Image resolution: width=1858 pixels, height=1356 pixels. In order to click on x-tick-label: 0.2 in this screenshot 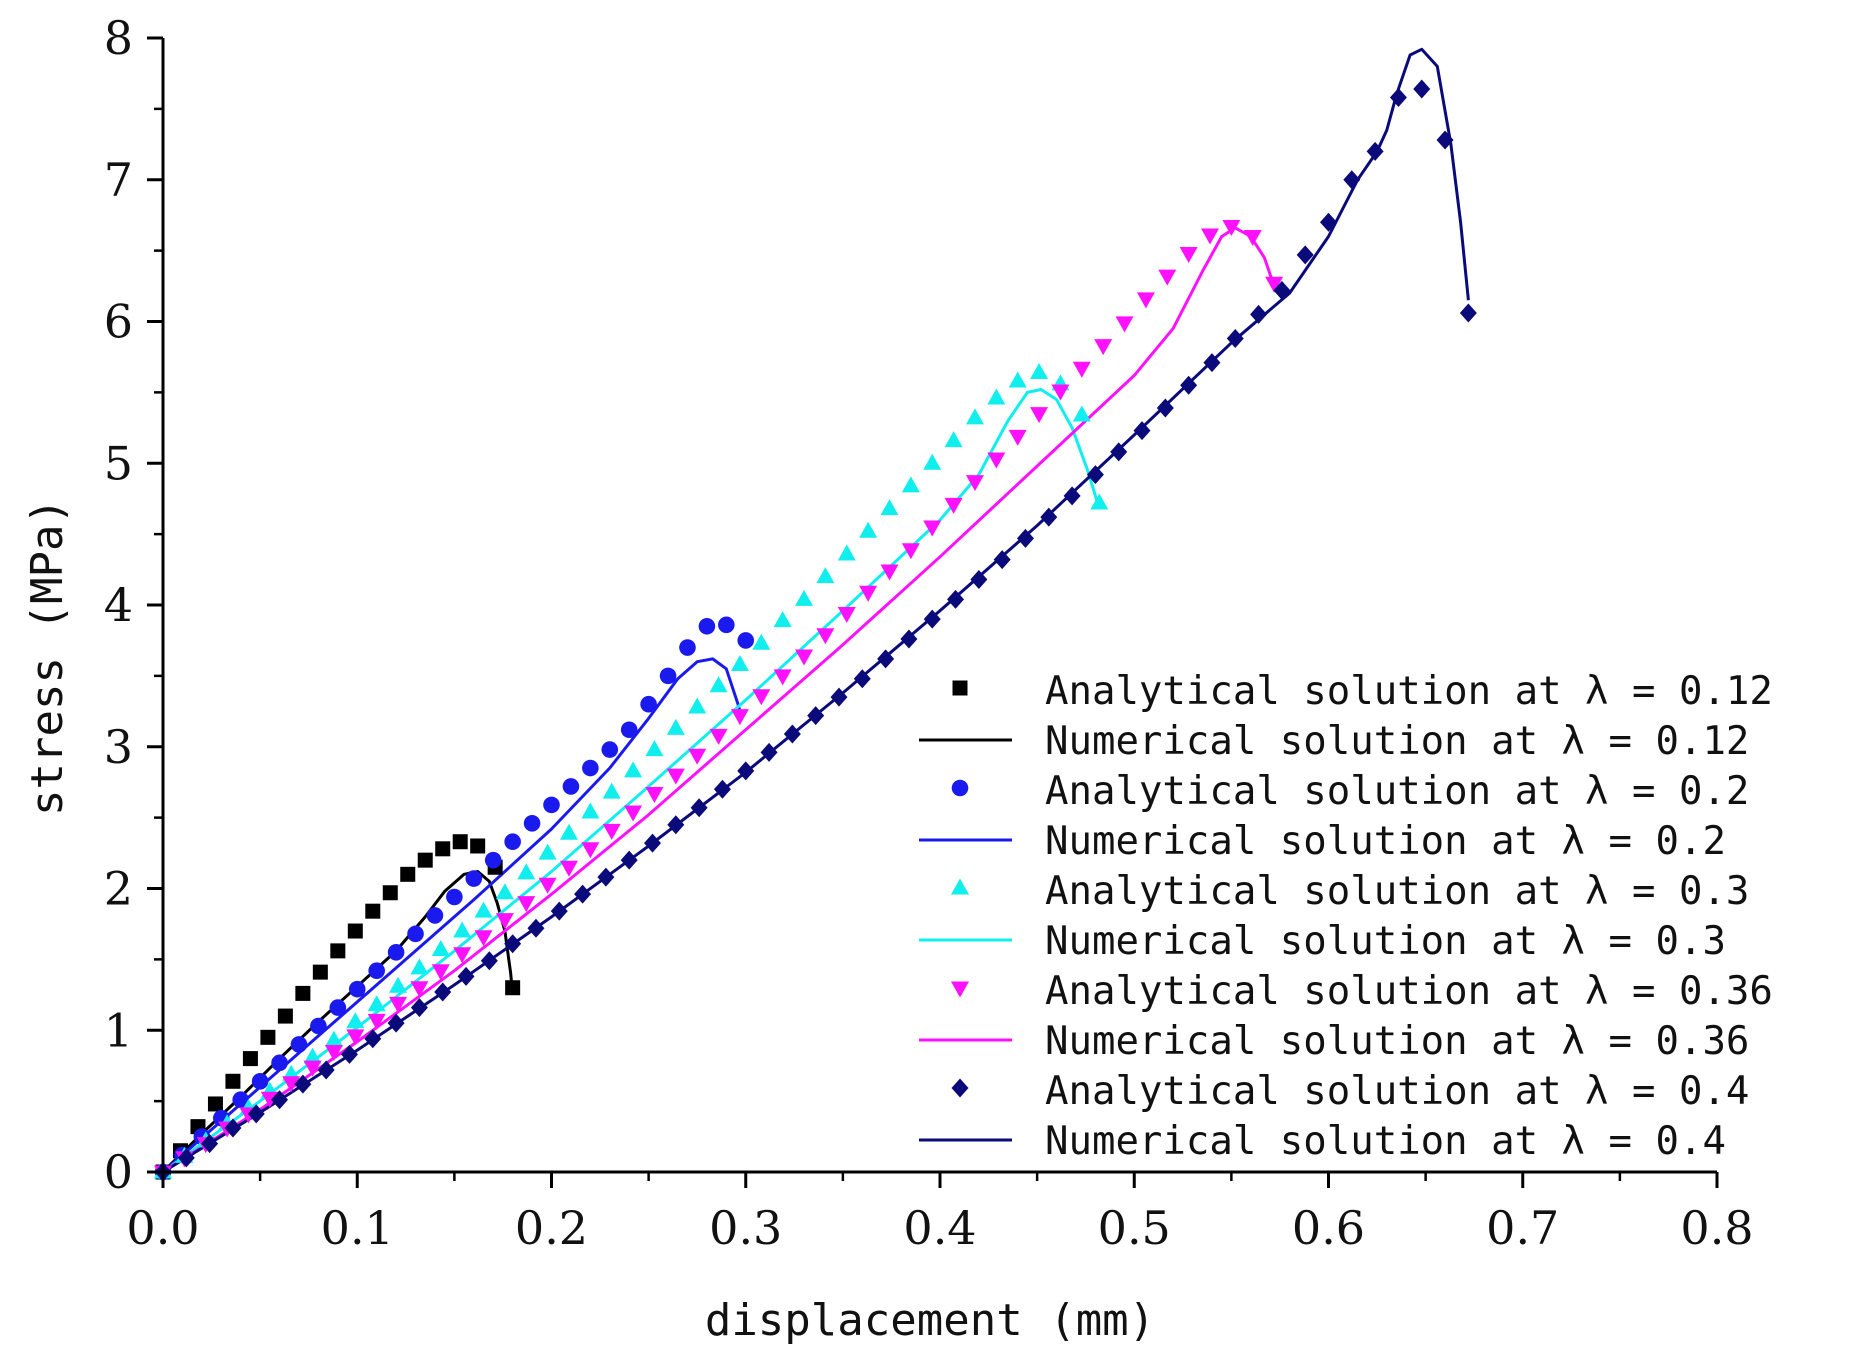, I will do `click(551, 1228)`.